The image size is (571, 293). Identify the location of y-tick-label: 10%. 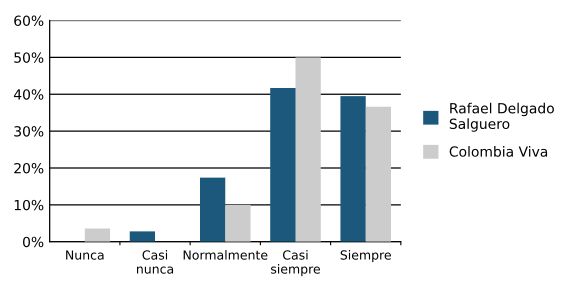
(29, 205).